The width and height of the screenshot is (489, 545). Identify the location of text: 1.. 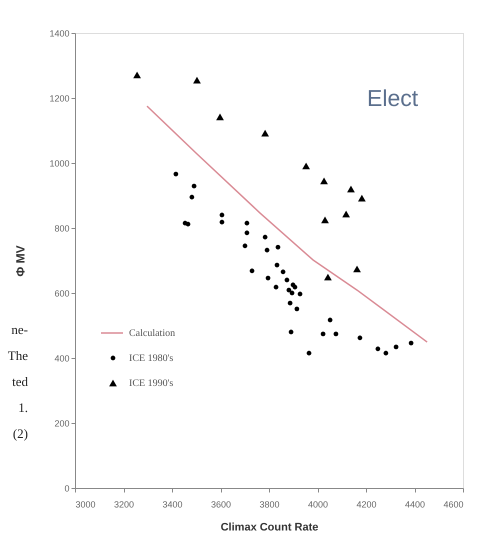
(23, 407).